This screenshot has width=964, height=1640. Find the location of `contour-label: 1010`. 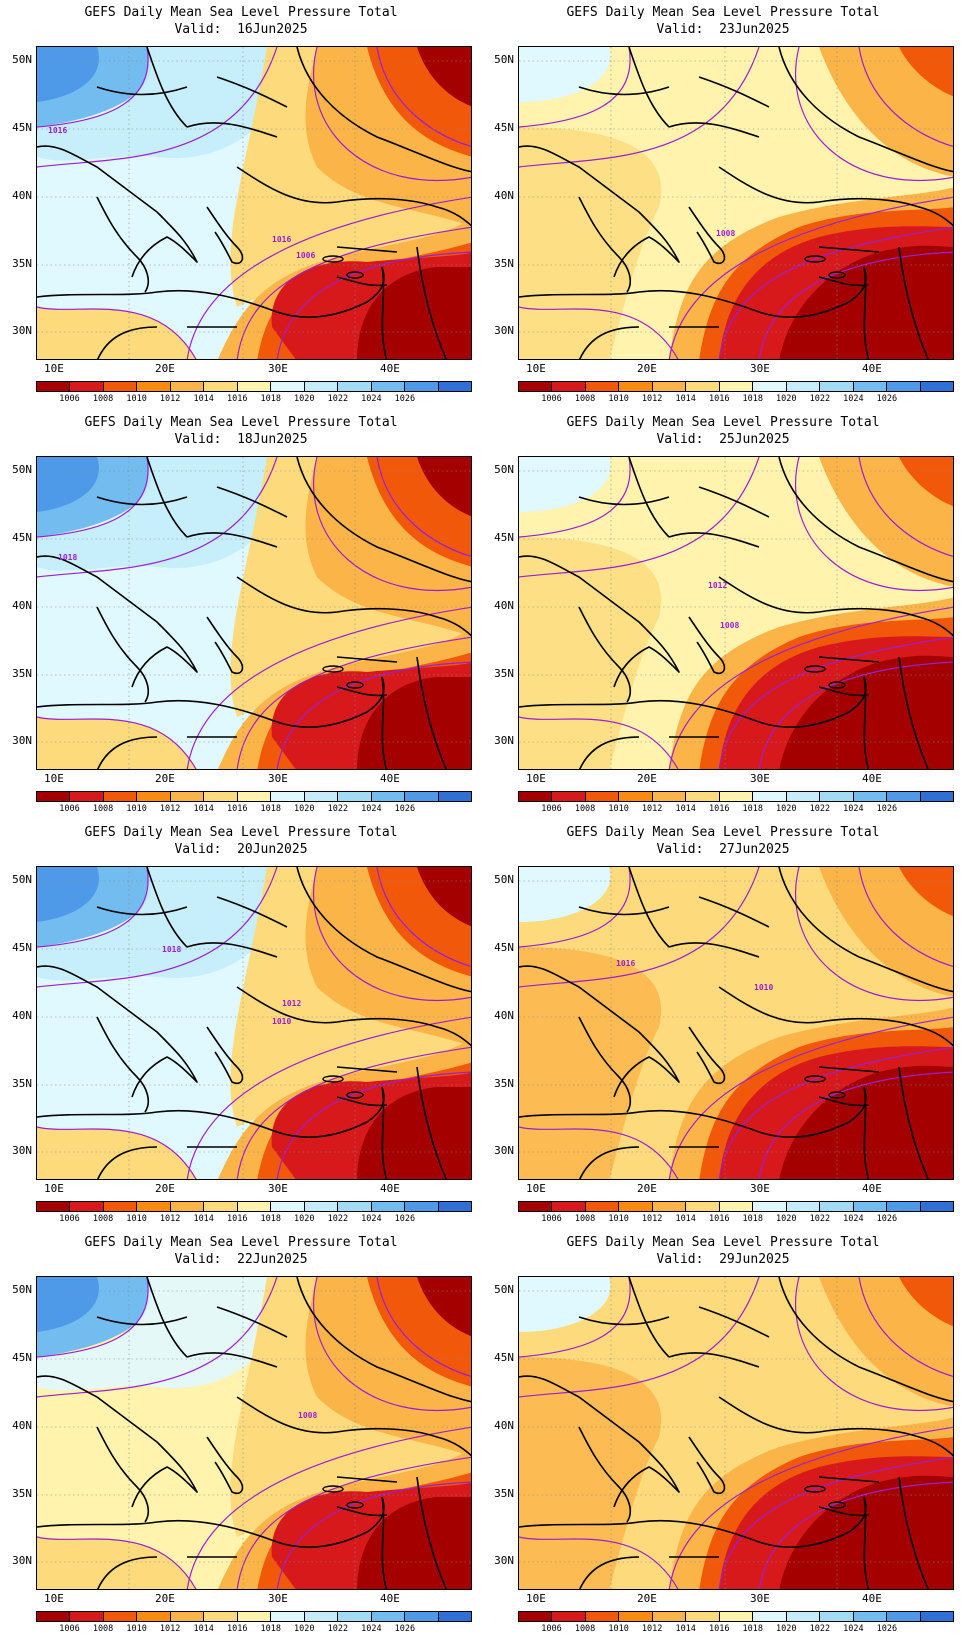

contour-label: 1010 is located at coordinates (282, 1021).